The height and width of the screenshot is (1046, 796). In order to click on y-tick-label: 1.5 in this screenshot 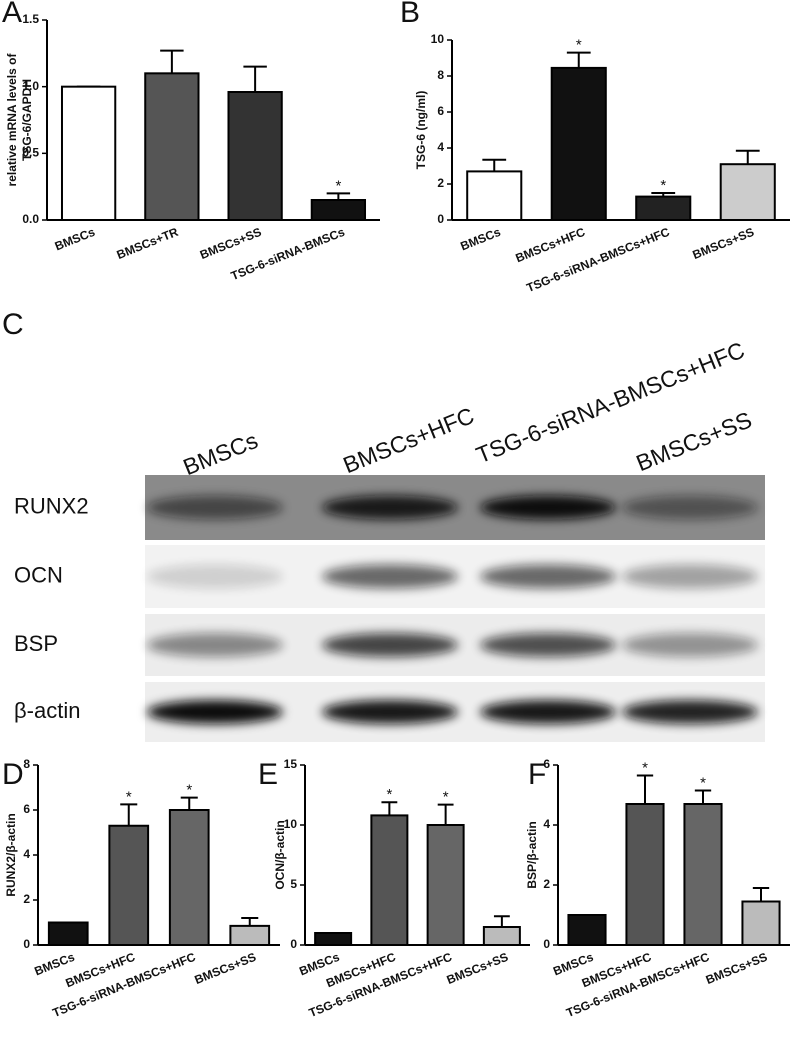, I will do `click(30, 19)`.